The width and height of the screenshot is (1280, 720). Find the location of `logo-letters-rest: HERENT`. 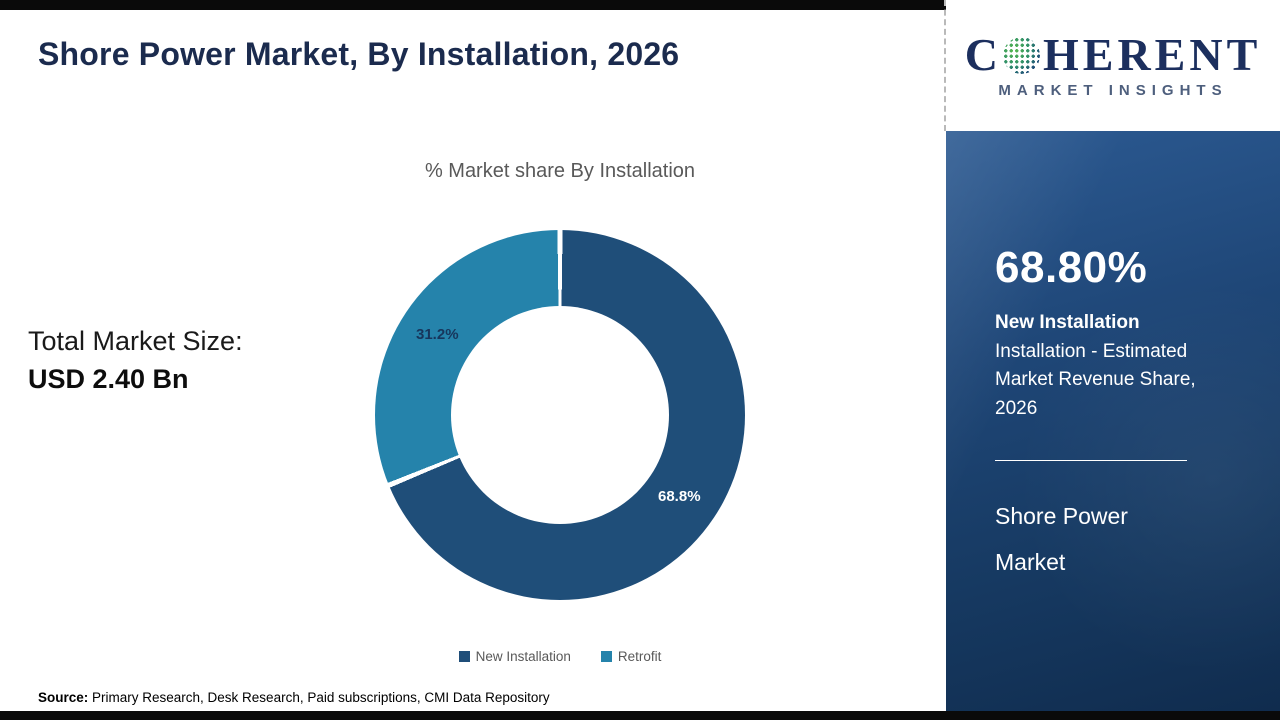

logo-letters-rest: HERENT is located at coordinates (1152, 54).